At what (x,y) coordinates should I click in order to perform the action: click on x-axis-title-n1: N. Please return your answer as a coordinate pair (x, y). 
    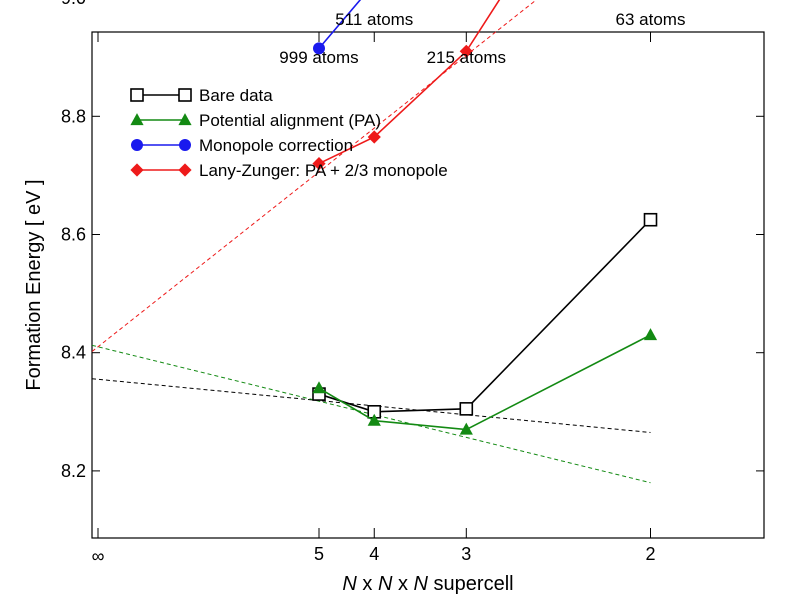
    Looking at the image, I should click on (349, 584).